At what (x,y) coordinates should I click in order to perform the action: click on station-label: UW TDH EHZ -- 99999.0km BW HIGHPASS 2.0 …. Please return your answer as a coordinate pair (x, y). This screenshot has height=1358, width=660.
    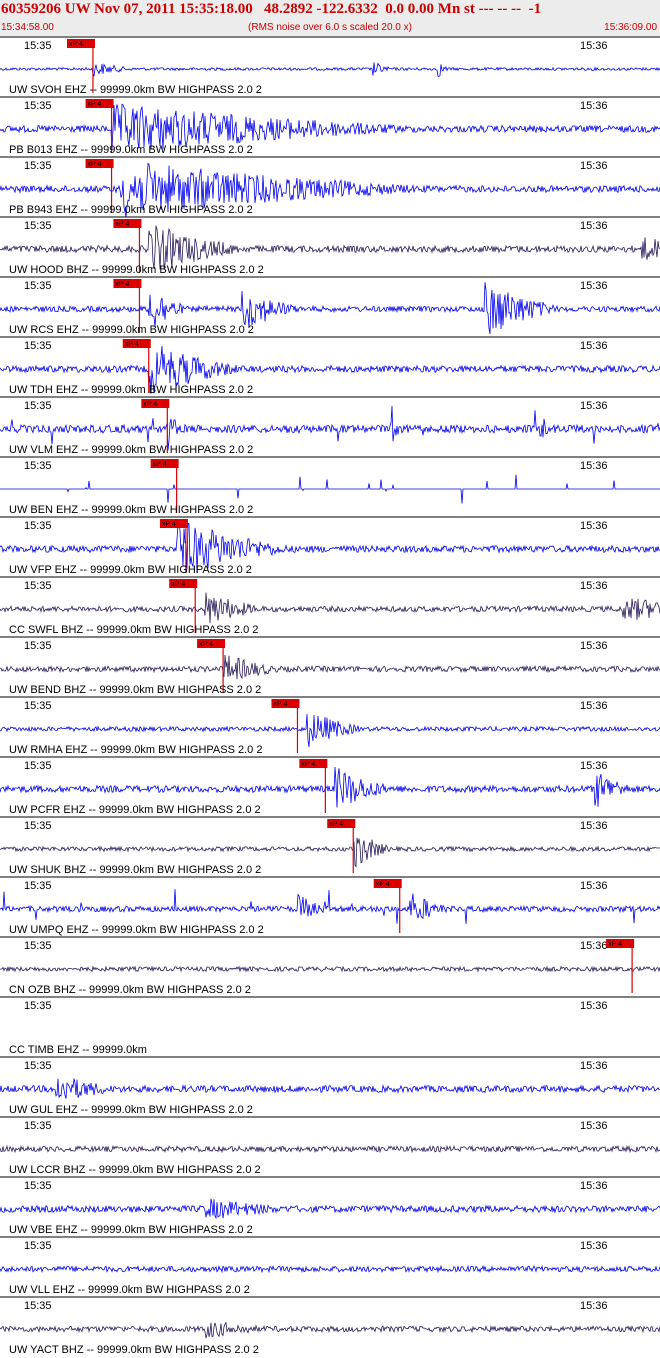
    Looking at the image, I should click on (131, 390).